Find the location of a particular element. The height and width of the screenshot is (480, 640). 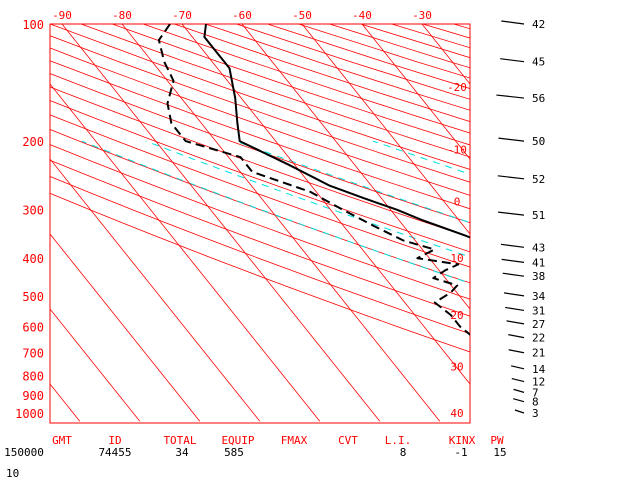

stats-header: EQUIP is located at coordinates (237, 440).